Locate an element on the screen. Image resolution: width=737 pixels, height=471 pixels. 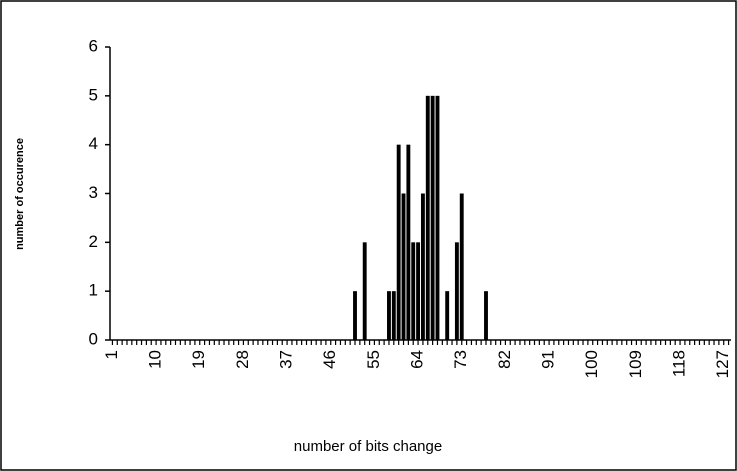
y-tick-label: 6 is located at coordinates (93, 45).